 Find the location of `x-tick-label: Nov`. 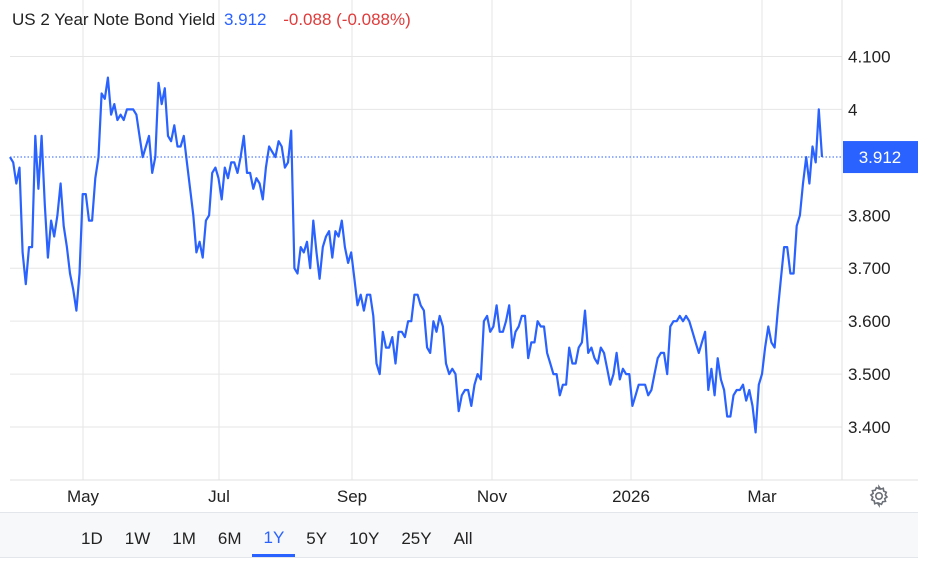

x-tick-label: Nov is located at coordinates (492, 496).